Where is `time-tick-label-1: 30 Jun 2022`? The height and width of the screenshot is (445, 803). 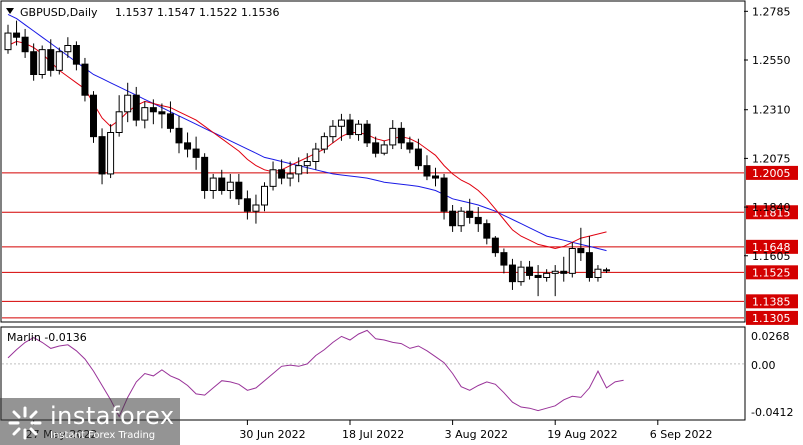
time-tick-label-1: 30 Jun 2022 is located at coordinates (272, 434).